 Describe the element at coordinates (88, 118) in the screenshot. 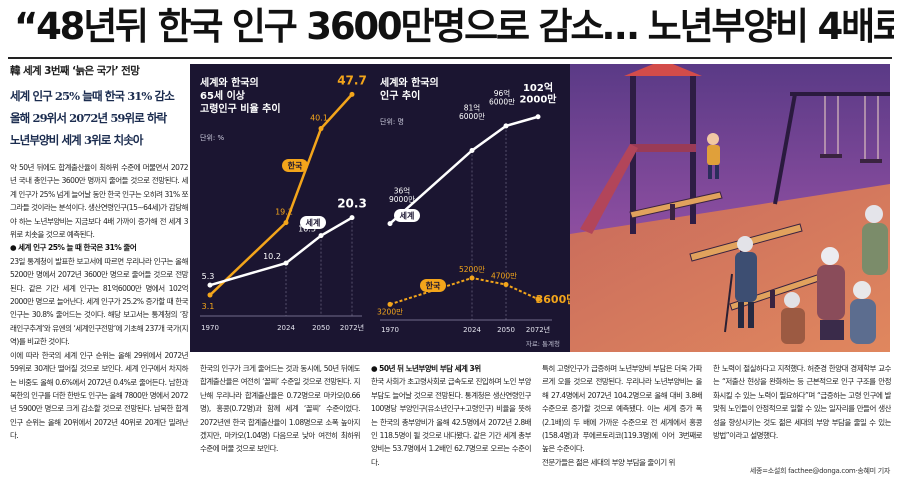

I see `subhead-line: 올해 29위서 2072년 59위로 하락` at that location.